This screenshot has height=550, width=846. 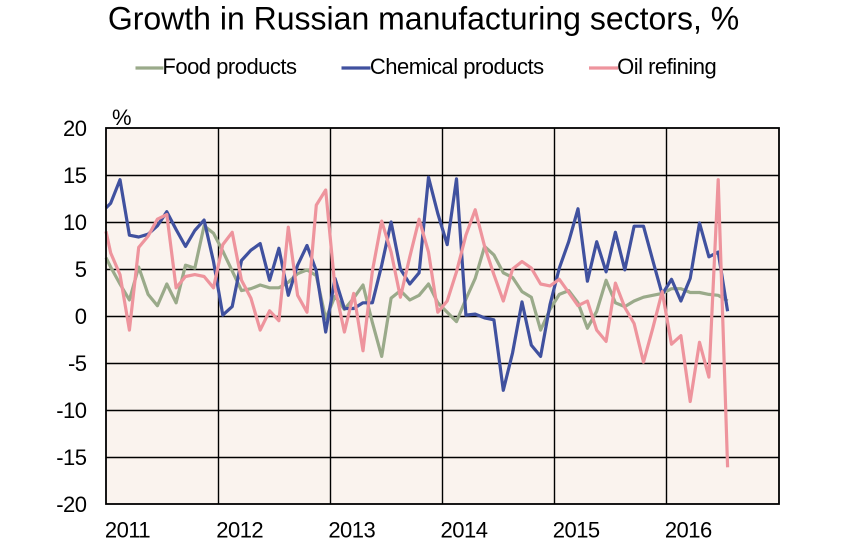 I want to click on svg-text: Chemical products, so click(x=457, y=66).